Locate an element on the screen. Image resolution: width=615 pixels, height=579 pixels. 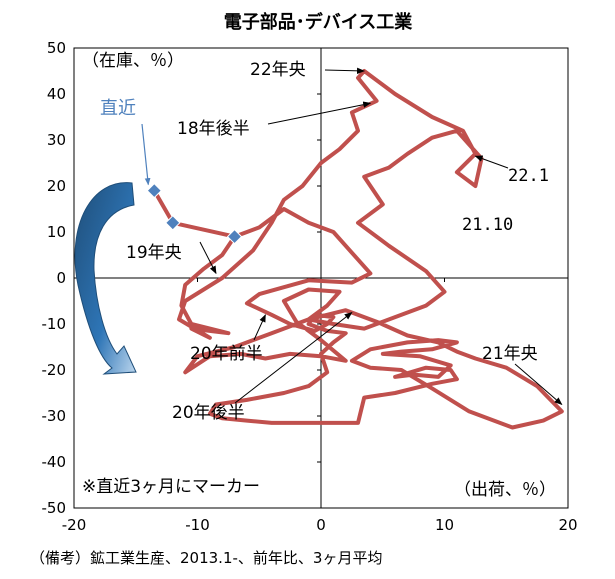
y-tick-label: 30 is located at coordinates (56, 140).